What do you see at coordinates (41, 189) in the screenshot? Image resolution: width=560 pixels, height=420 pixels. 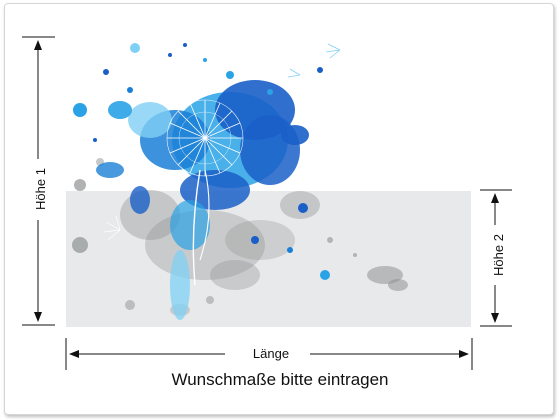 I see `height-left-label: Höhe 1` at bounding box center [41, 189].